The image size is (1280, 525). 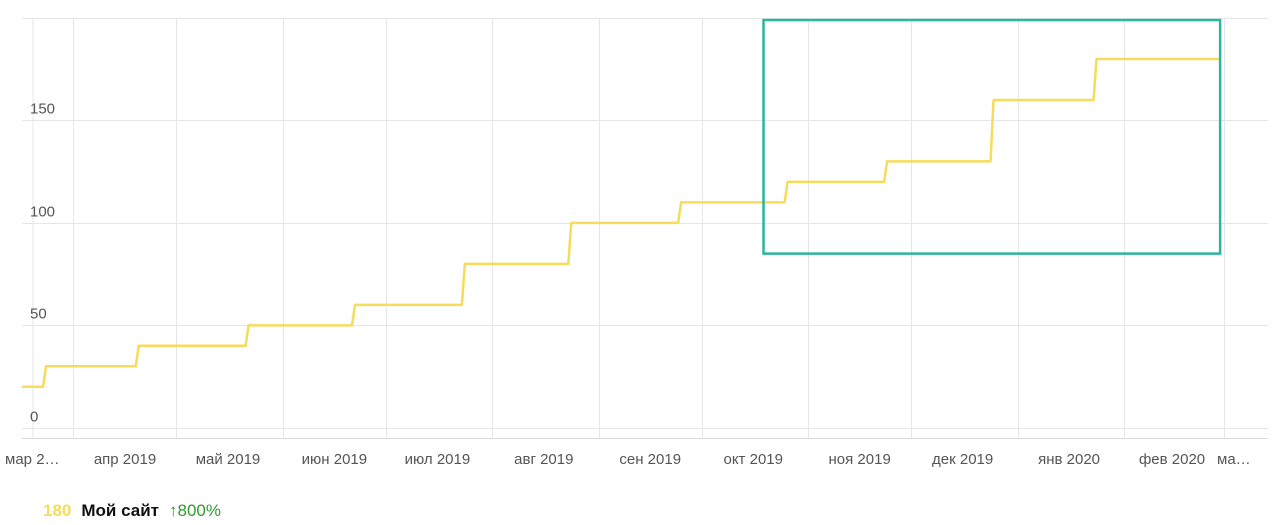 I want to click on y-tick-label: 100, so click(x=42, y=212).